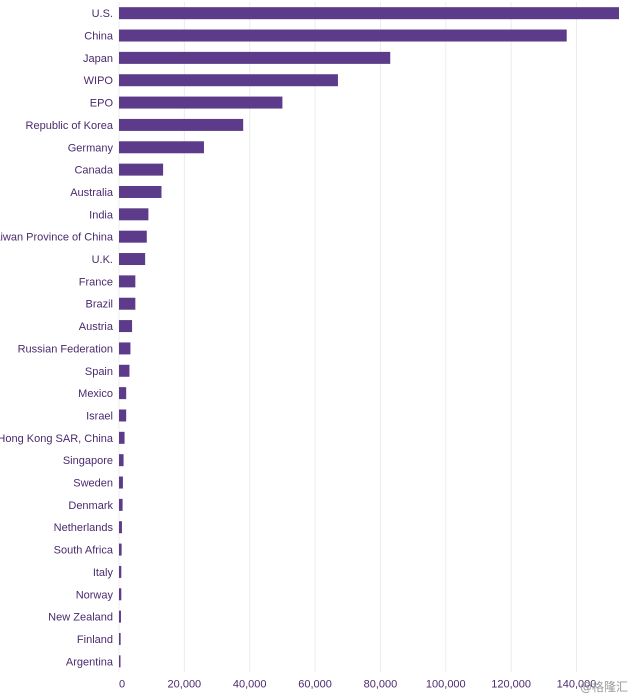 The height and width of the screenshot is (697, 632). Describe the element at coordinates (102, 14) in the screenshot. I see `category-label: U.S.` at that location.